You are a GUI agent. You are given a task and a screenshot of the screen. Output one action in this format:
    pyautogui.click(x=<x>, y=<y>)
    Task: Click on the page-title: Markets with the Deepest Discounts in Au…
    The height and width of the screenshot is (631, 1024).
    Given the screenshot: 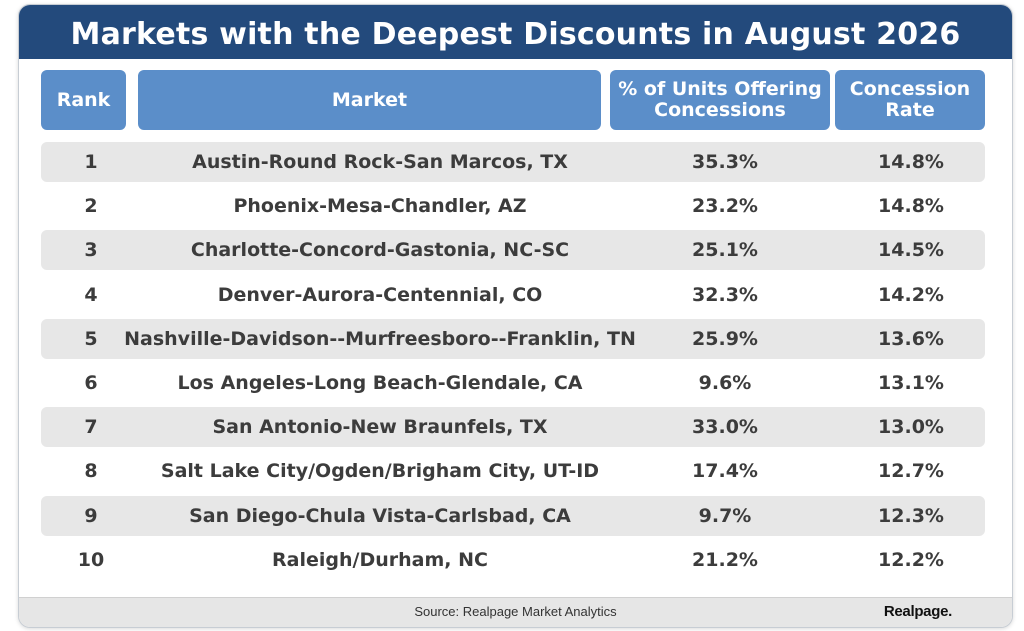 What is the action you would take?
    pyautogui.click(x=515, y=34)
    